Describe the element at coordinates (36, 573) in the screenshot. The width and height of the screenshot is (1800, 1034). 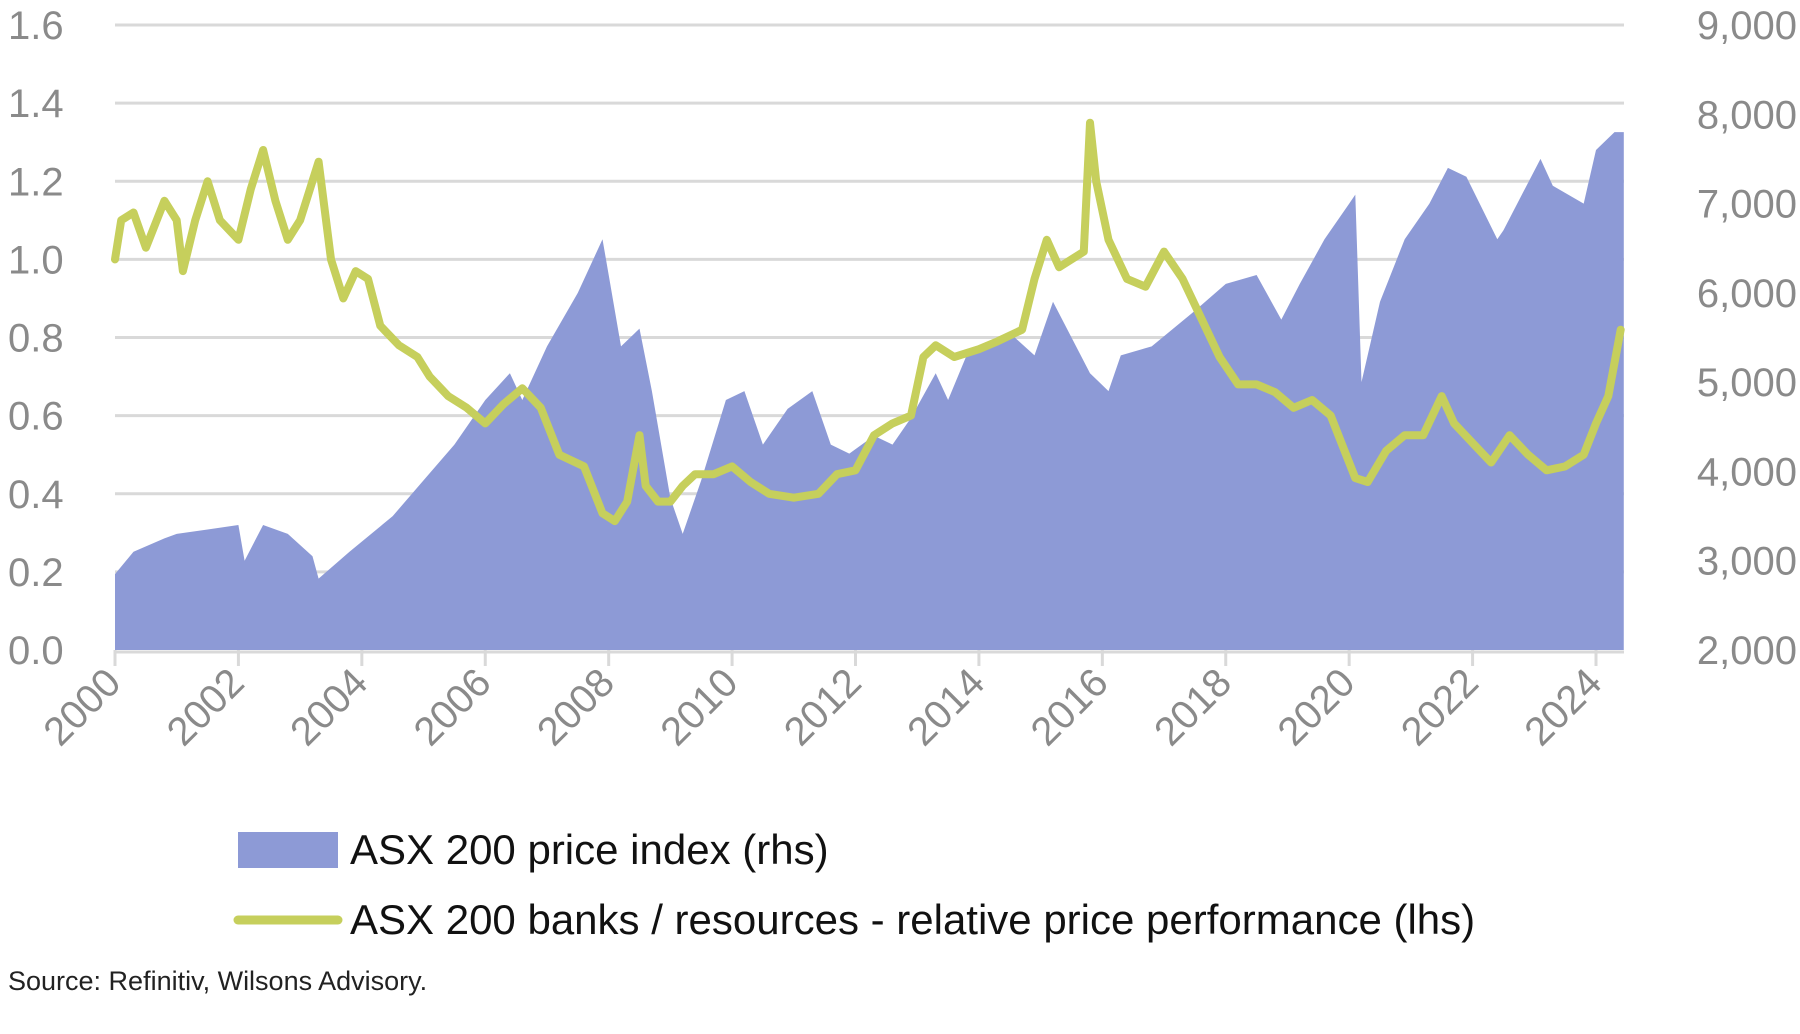
I see `y-left-tick-label: 0.2` at that location.